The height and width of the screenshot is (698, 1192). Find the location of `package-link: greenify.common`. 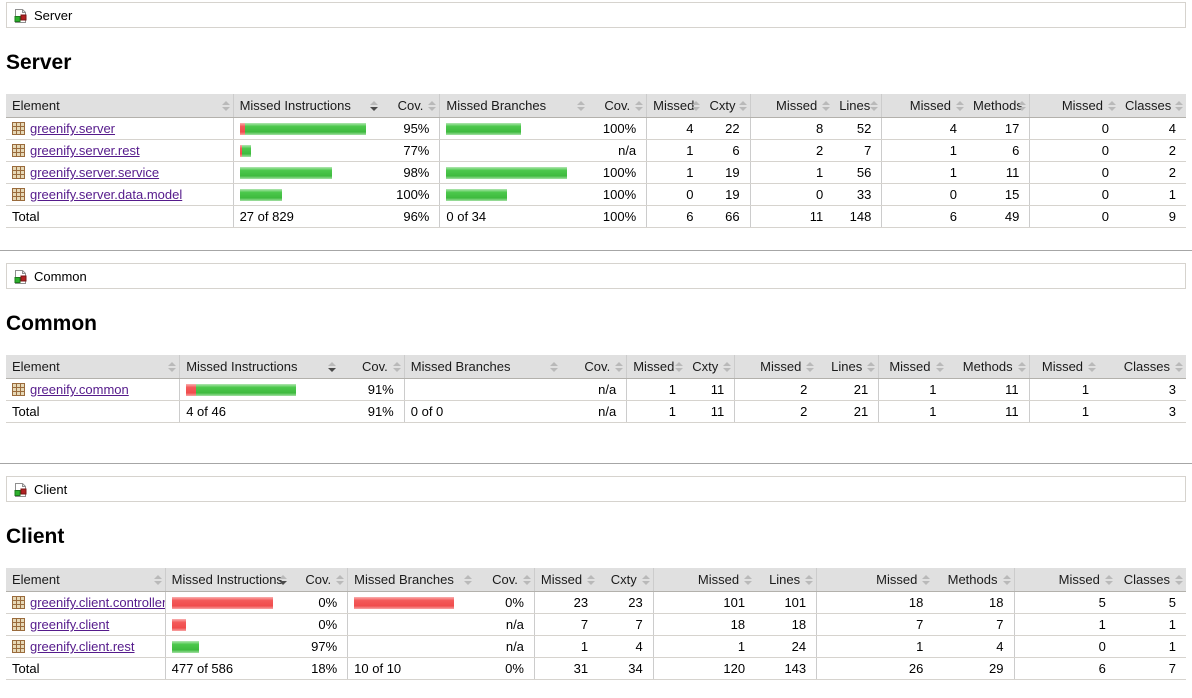

package-link: greenify.common is located at coordinates (79, 389).